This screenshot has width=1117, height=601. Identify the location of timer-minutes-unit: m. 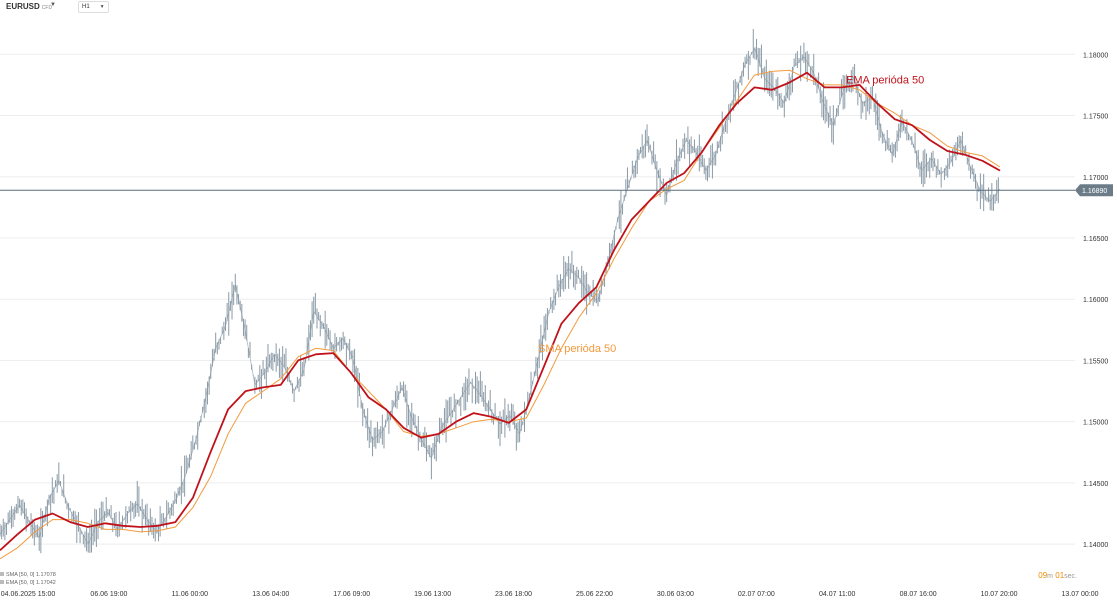
(1050, 576).